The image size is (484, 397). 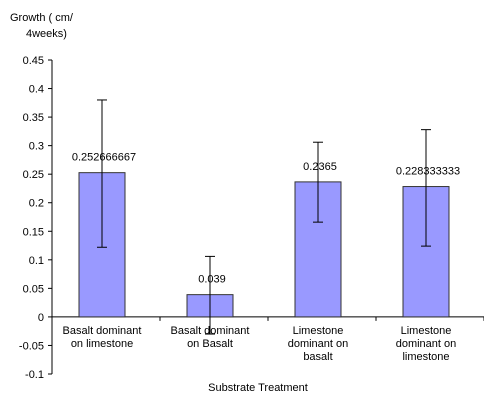 I want to click on x-category-label-line: limestone, so click(x=426, y=356).